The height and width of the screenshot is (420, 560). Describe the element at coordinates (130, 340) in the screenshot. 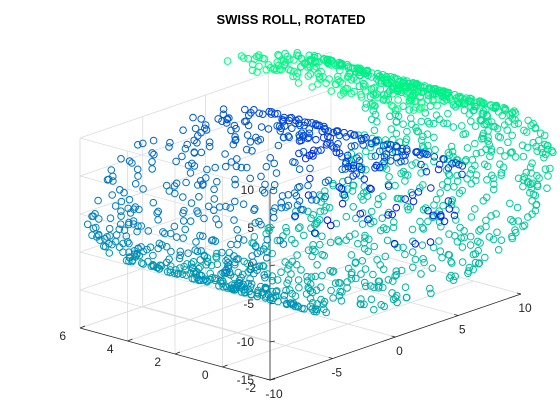

I see `y-tick-mark` at that location.